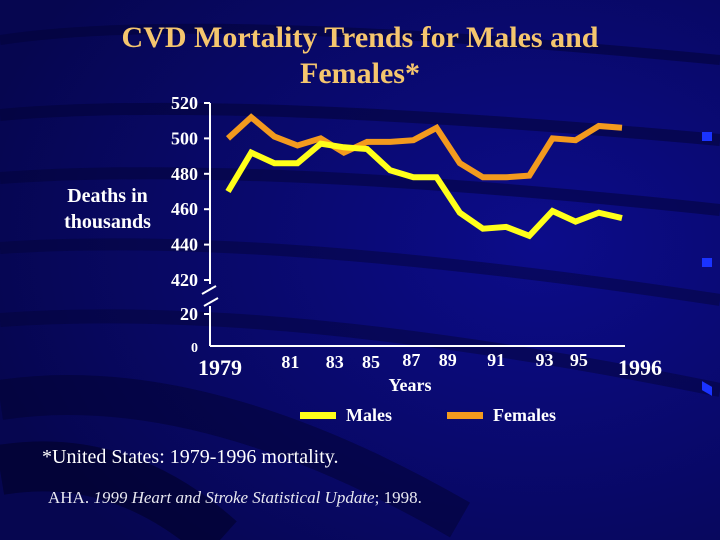 This screenshot has height=540, width=720. I want to click on legend-swatch-females, so click(464, 415).